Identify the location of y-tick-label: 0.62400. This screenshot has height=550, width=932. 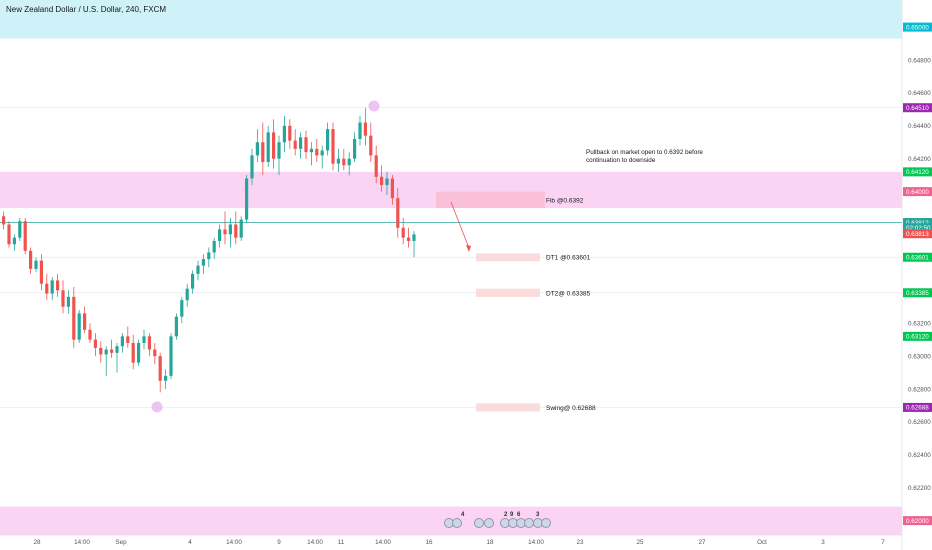
(919, 455).